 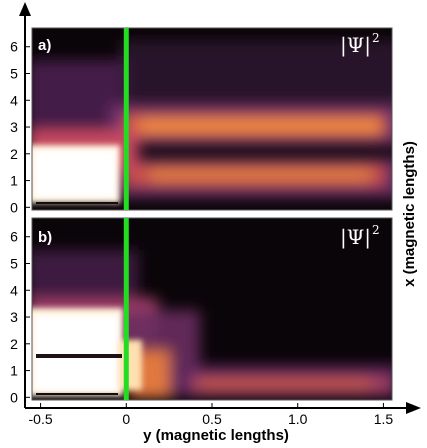 I want to click on panel-a-label: a), so click(x=44, y=45).